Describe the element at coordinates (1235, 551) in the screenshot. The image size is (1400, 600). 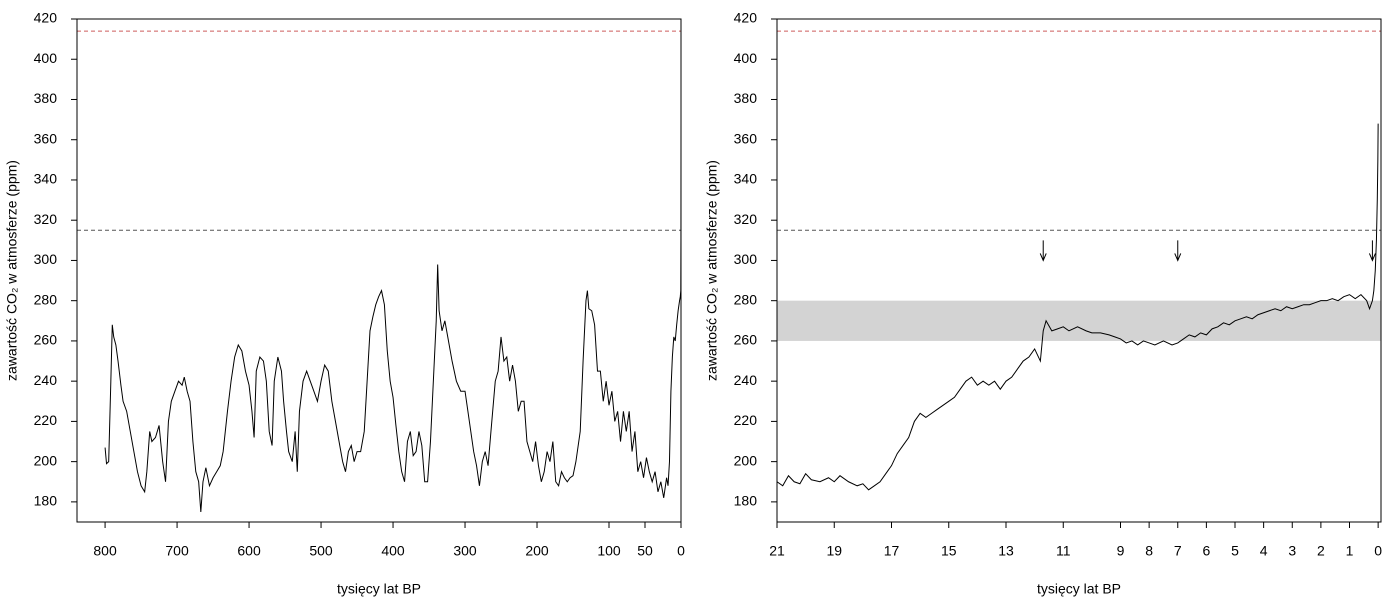
I see `x-tick-label: 5` at that location.